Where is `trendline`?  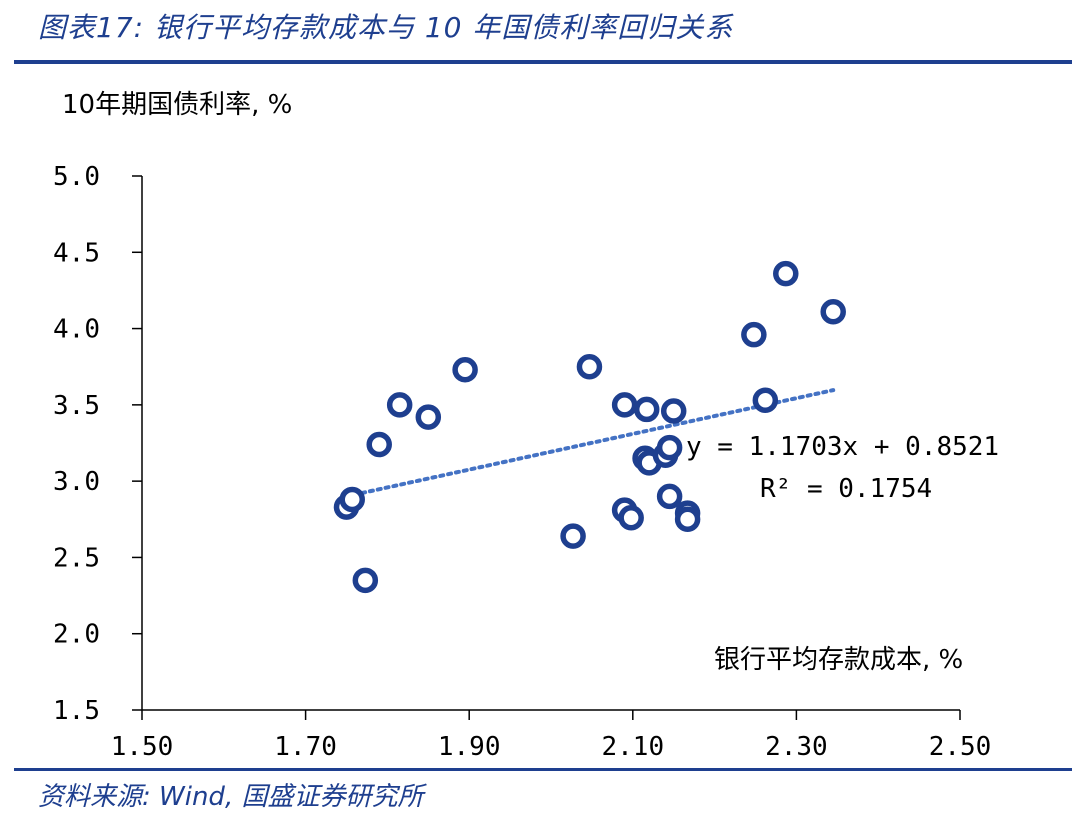 trendline is located at coordinates (590, 443).